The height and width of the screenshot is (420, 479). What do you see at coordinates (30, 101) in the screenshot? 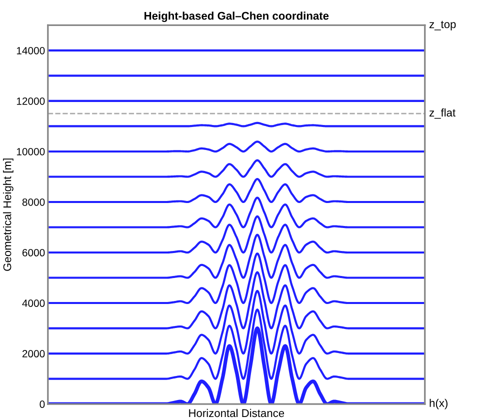
I see `y-tick-label: 12000` at bounding box center [30, 101].